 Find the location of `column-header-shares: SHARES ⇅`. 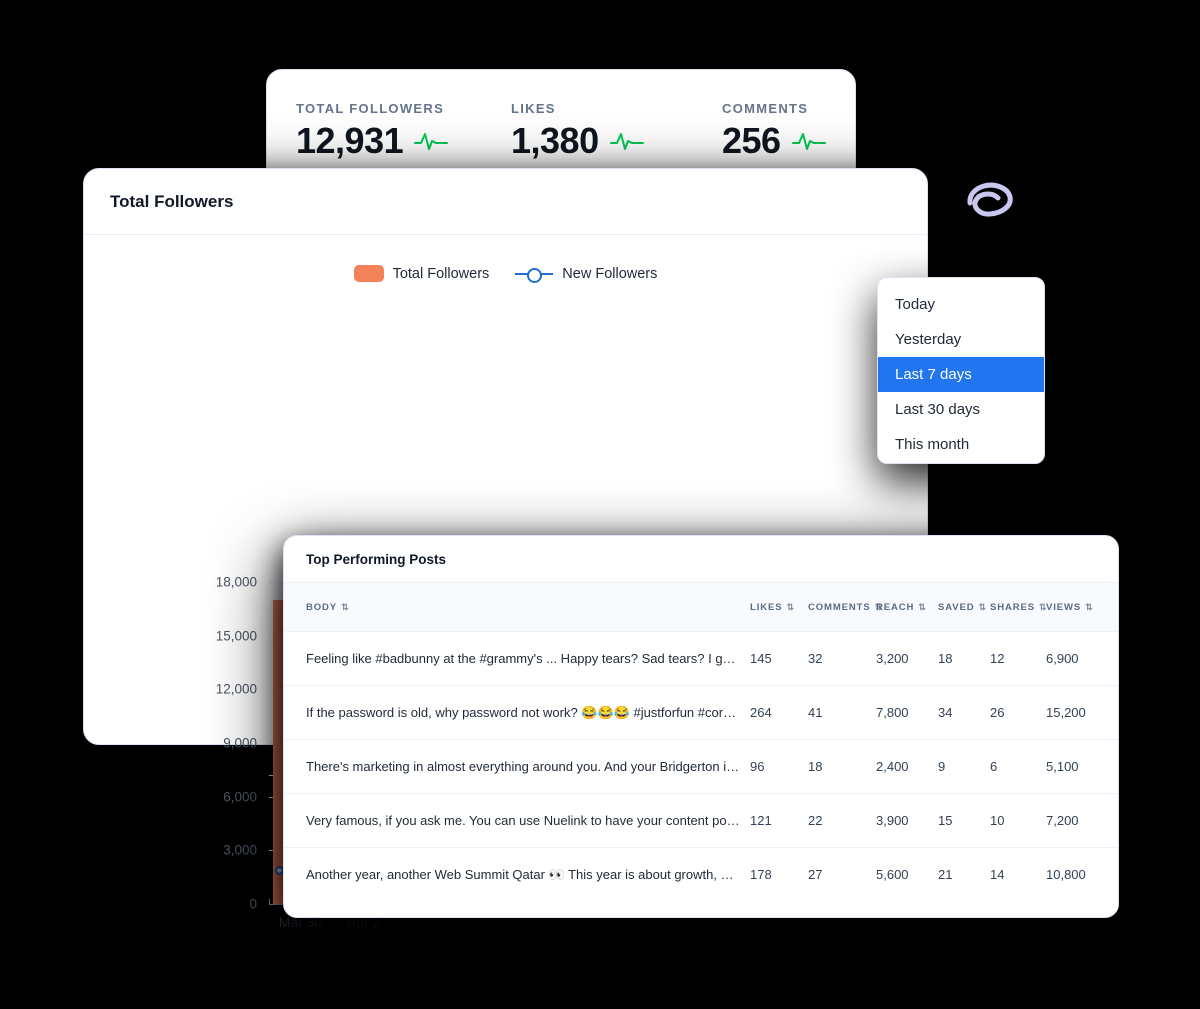

column-header-shares: SHARES ⇅ is located at coordinates (1019, 607).